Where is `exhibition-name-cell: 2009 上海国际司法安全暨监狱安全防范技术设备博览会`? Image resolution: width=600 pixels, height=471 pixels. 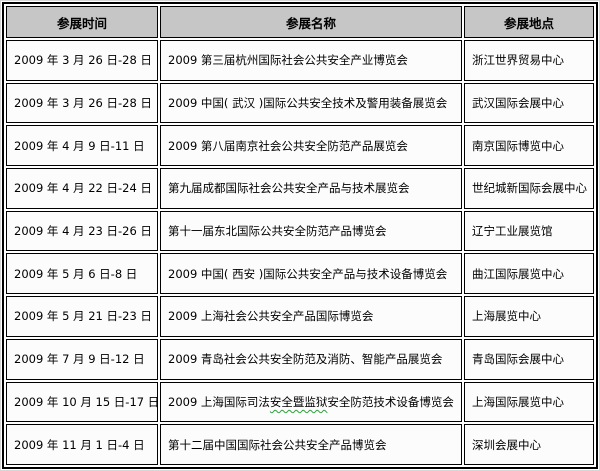
exhibition-name-cell: 2009 上海国际司法安全暨监狱安全防范技术设备博览会 is located at coordinates (311, 402).